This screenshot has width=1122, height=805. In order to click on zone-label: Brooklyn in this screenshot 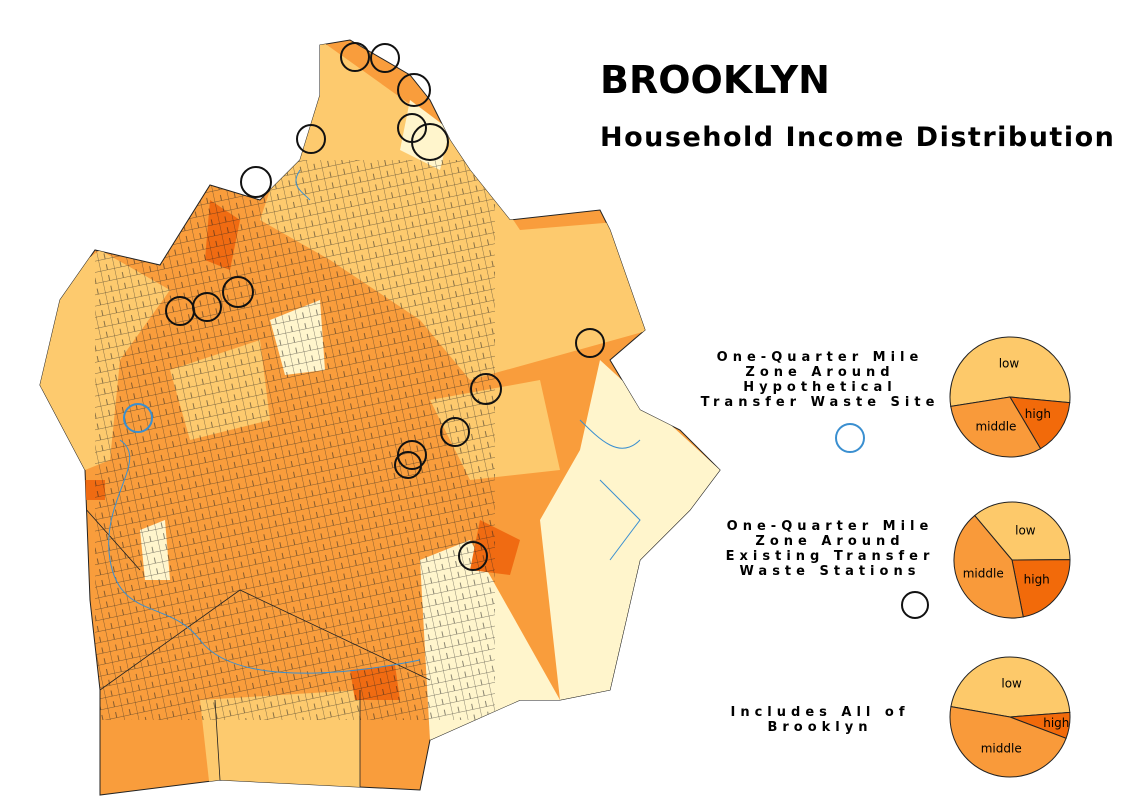, I will do `click(819, 727)`.